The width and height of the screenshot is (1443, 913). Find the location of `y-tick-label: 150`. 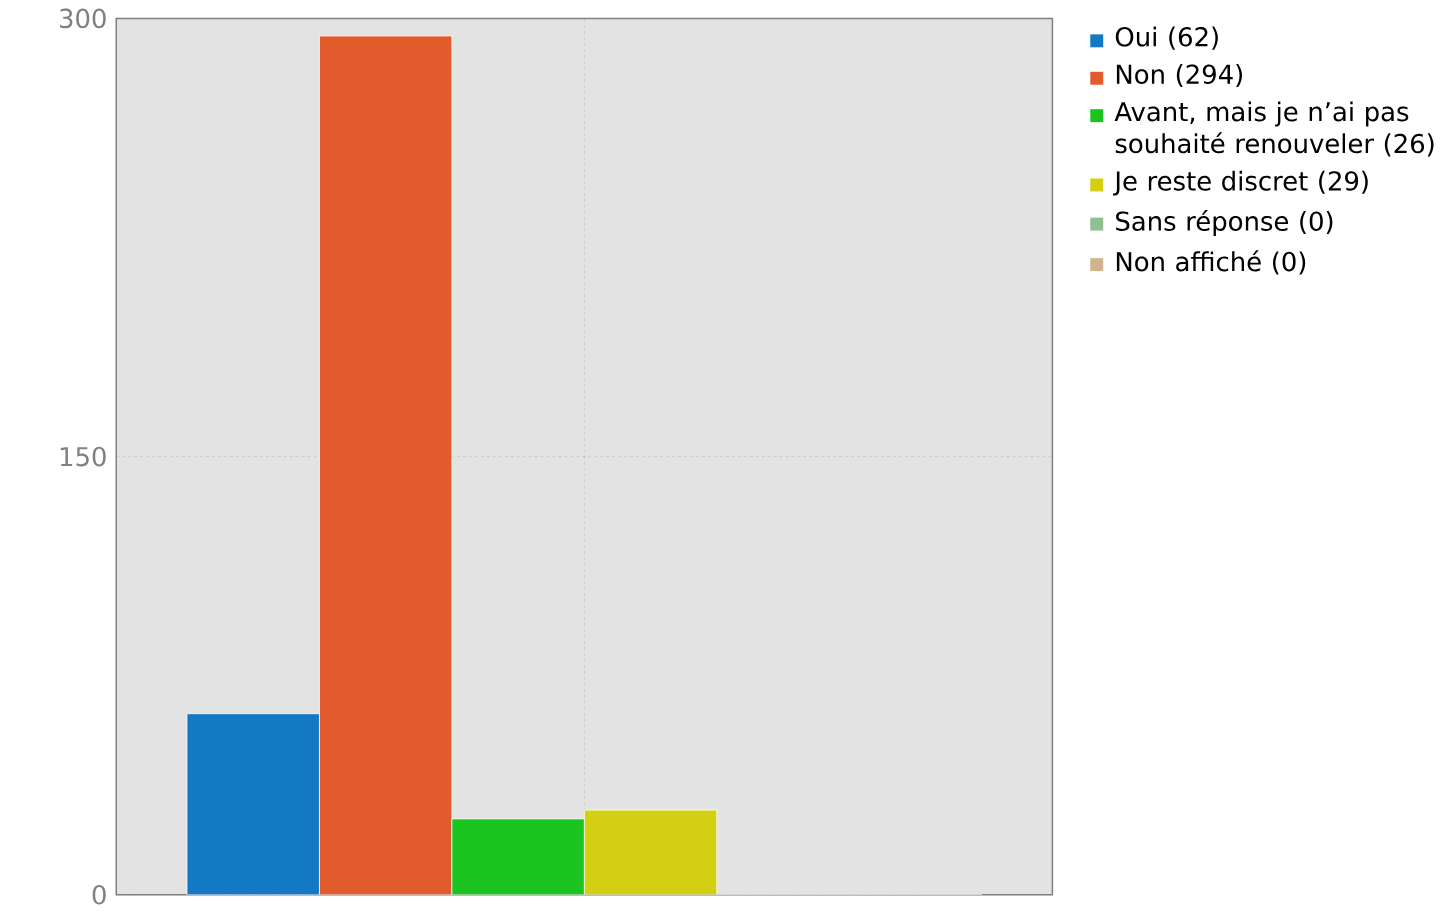

y-tick-label: 150 is located at coordinates (83, 456).